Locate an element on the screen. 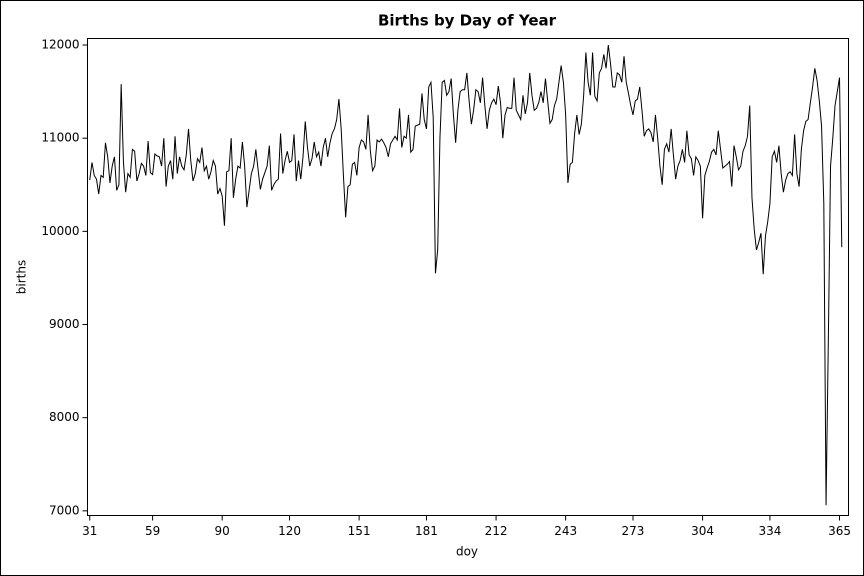  x-axis-label: doy is located at coordinates (467, 552).